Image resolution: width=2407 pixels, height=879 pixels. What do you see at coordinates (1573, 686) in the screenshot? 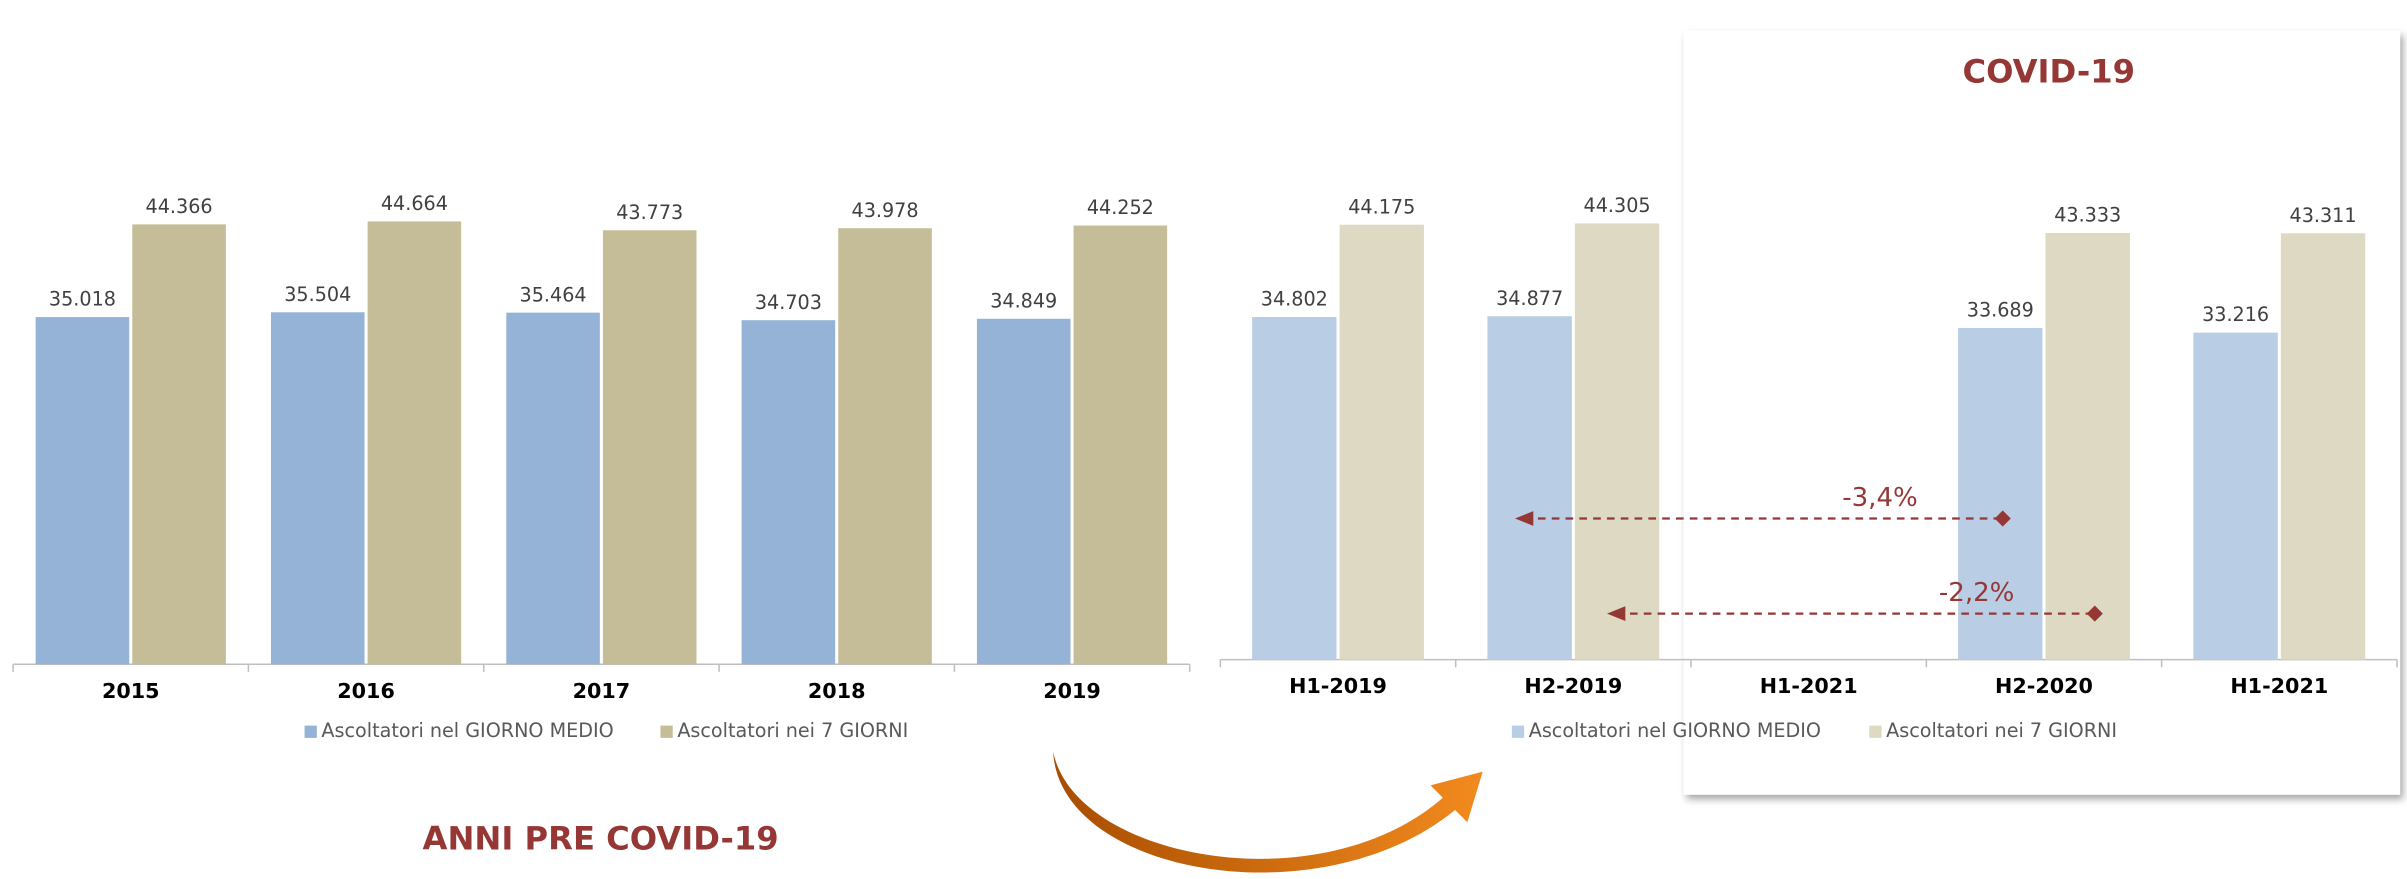
I see `x-tick-label: H2-2019` at bounding box center [1573, 686].